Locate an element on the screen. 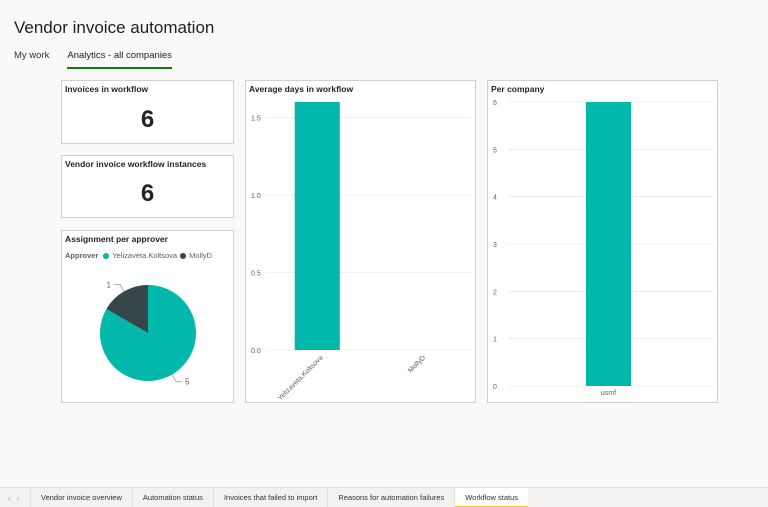 The width and height of the screenshot is (768, 507). workflow-instances-card: Vendor invoice workflow instances 6 is located at coordinates (147, 186).